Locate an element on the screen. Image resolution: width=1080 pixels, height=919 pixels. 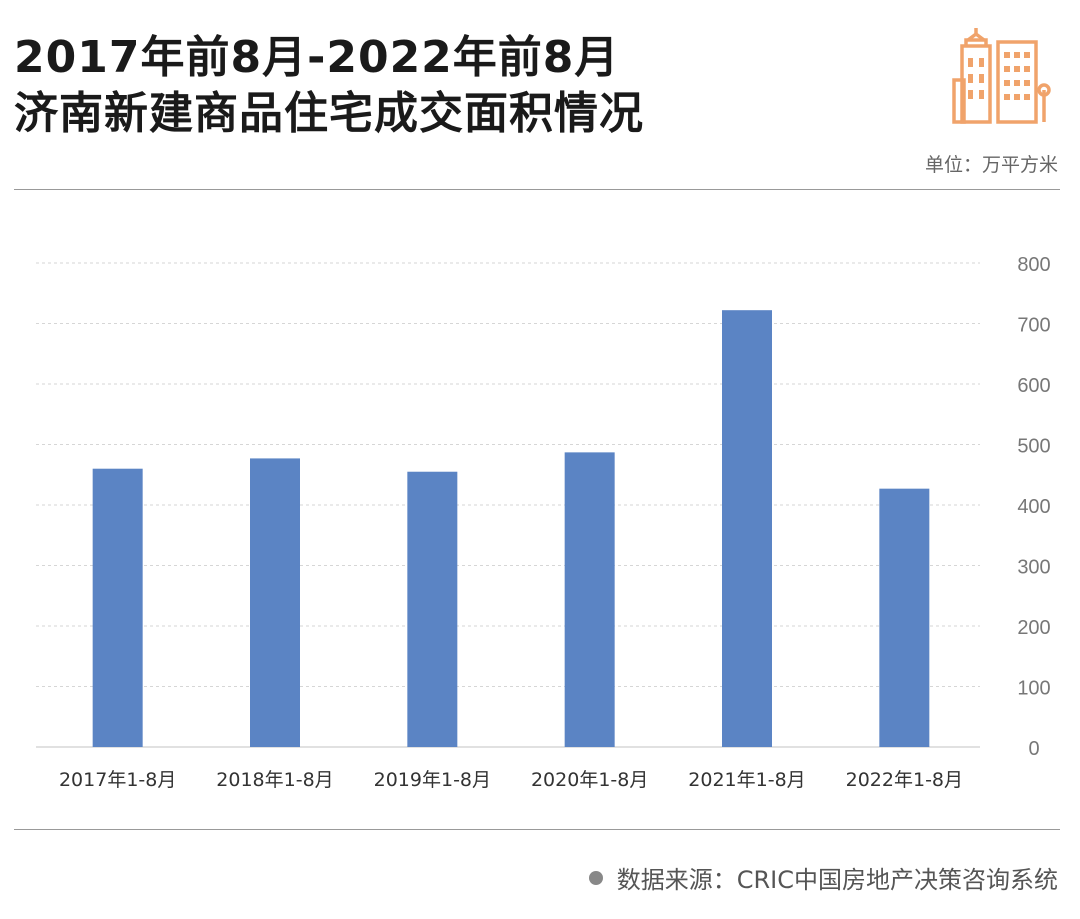
y-tick-label: 700 is located at coordinates (1033, 326).